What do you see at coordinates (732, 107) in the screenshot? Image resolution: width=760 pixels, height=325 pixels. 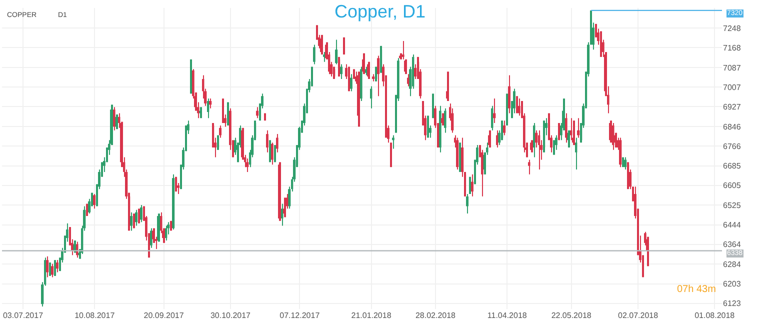 I see `y-tick-label: 6927` at bounding box center [732, 107].